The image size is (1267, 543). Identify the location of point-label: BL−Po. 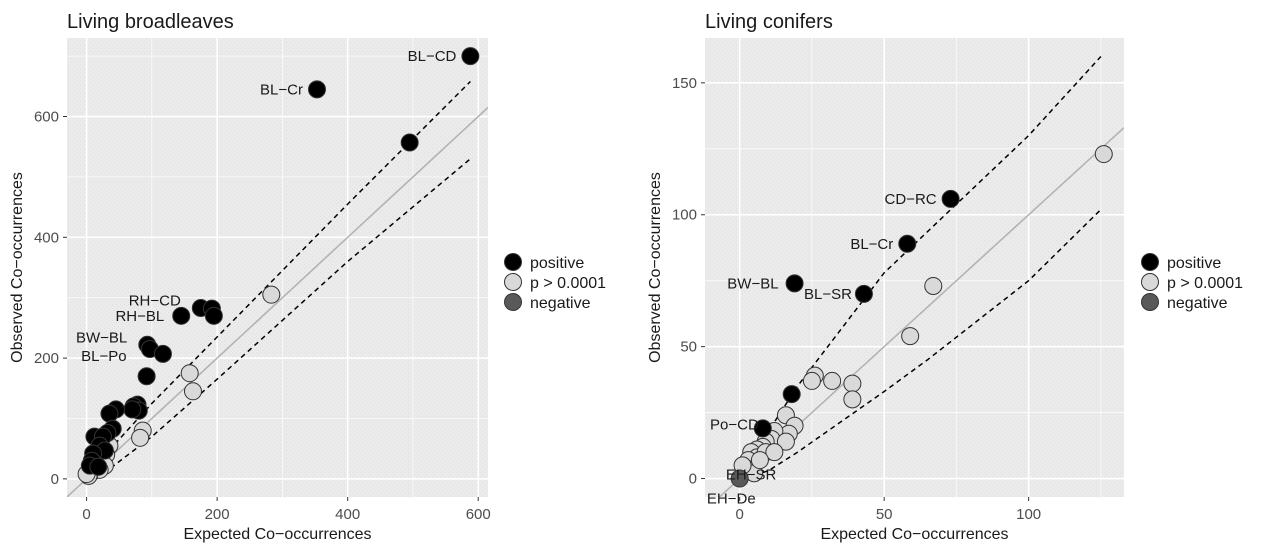
(103, 356).